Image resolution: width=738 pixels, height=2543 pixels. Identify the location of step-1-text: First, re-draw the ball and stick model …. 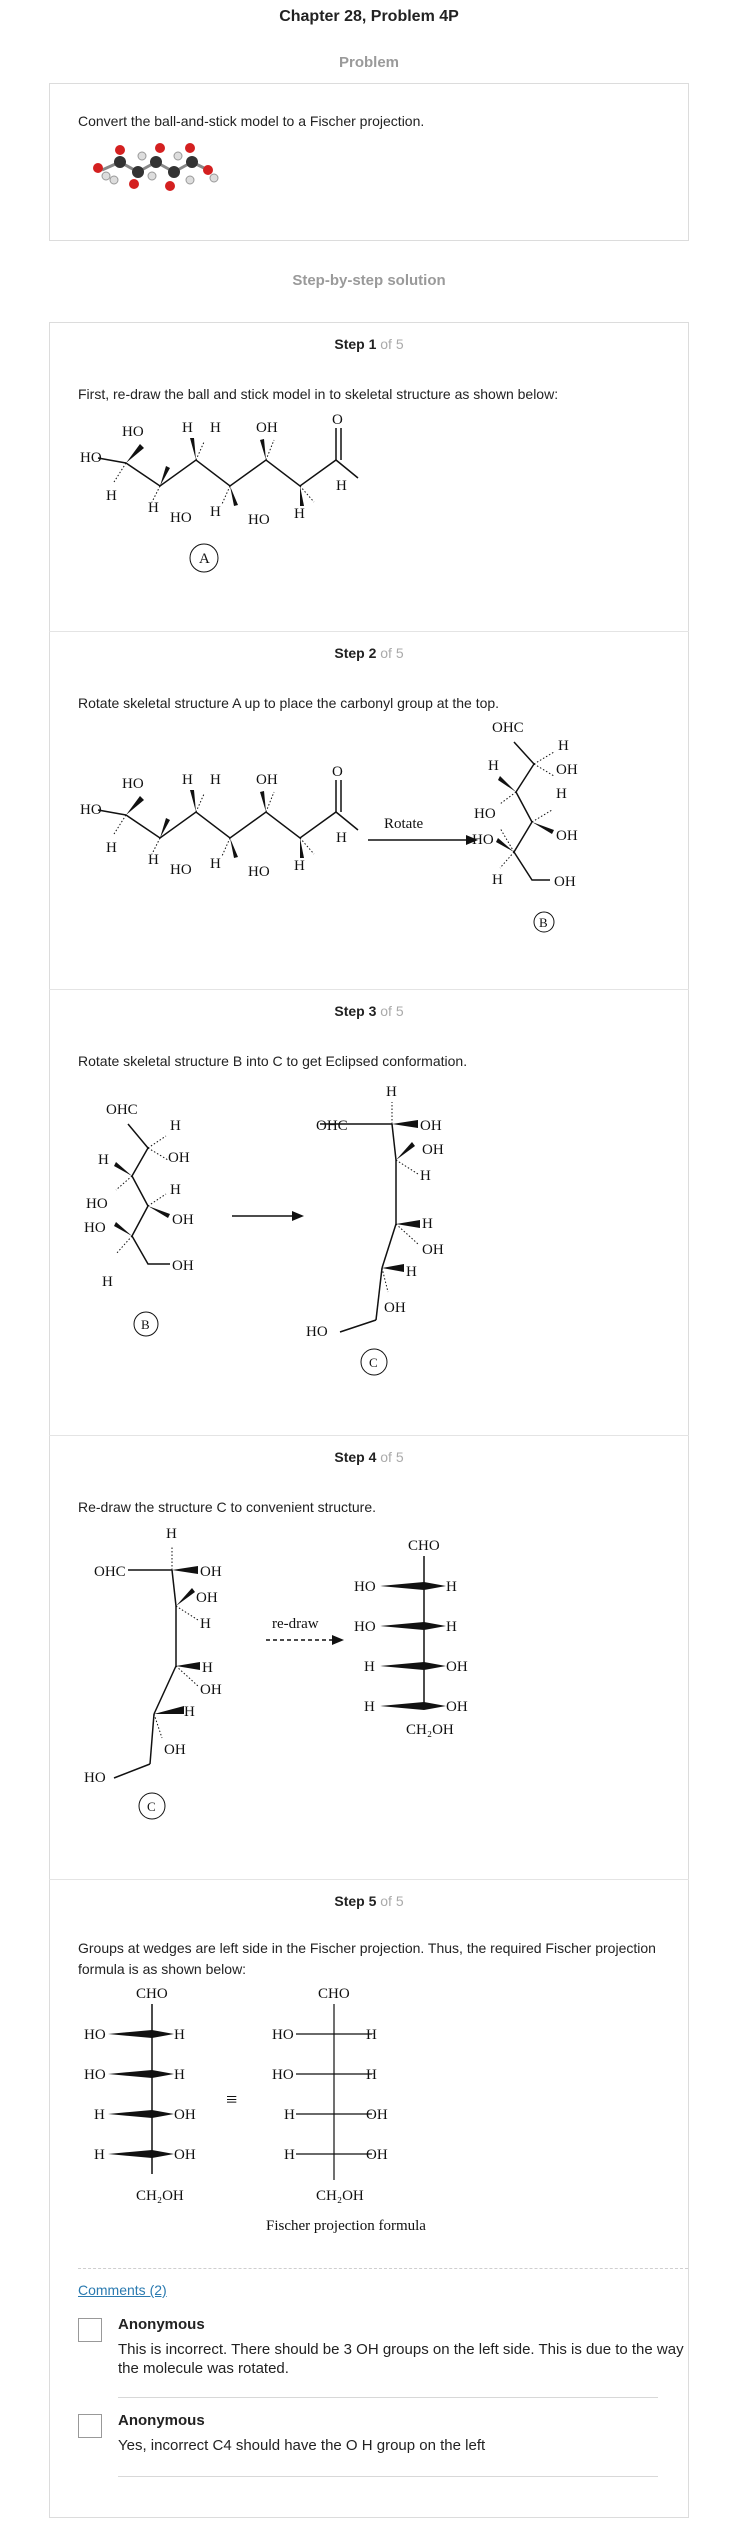
(318, 394).